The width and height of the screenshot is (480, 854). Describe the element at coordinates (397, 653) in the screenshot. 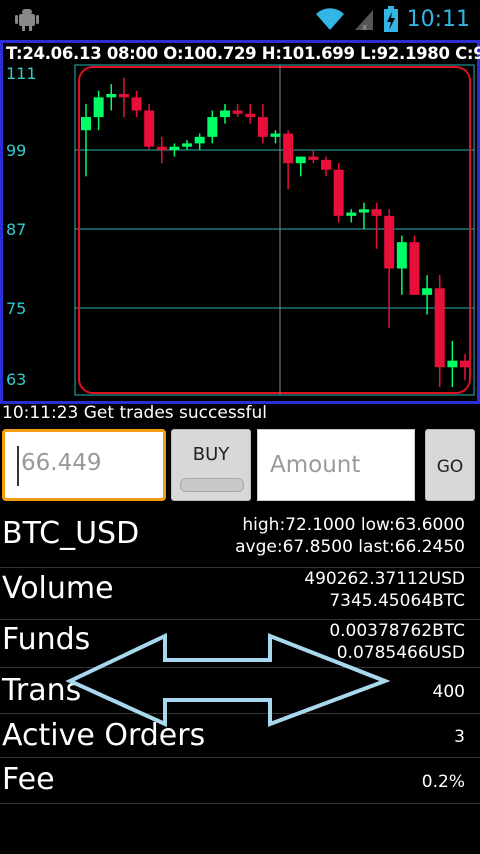

I see `funds-usd: 0.0785466USD` at that location.